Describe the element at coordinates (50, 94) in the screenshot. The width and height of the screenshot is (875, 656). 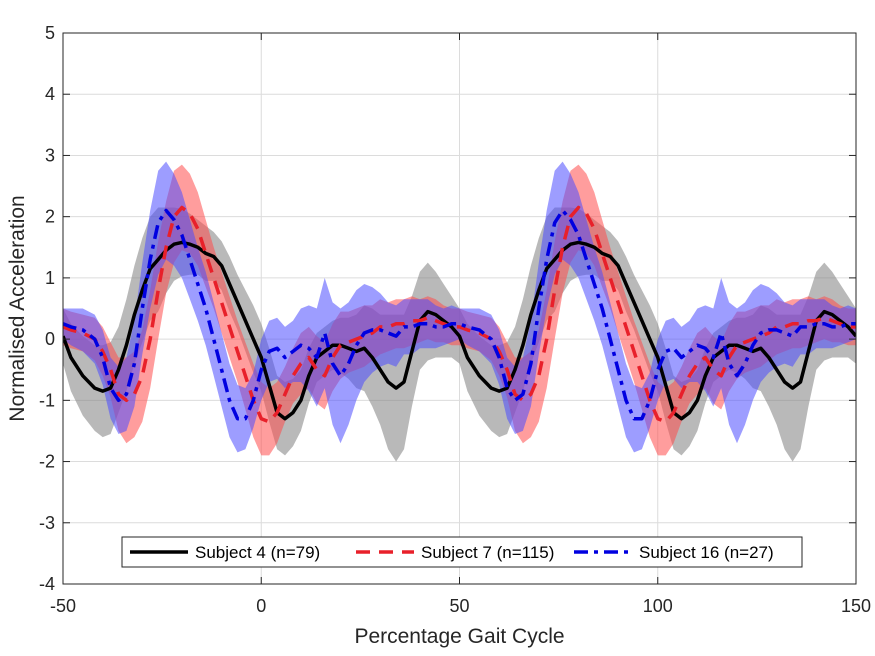
I see `y-tick-label: 4` at that location.